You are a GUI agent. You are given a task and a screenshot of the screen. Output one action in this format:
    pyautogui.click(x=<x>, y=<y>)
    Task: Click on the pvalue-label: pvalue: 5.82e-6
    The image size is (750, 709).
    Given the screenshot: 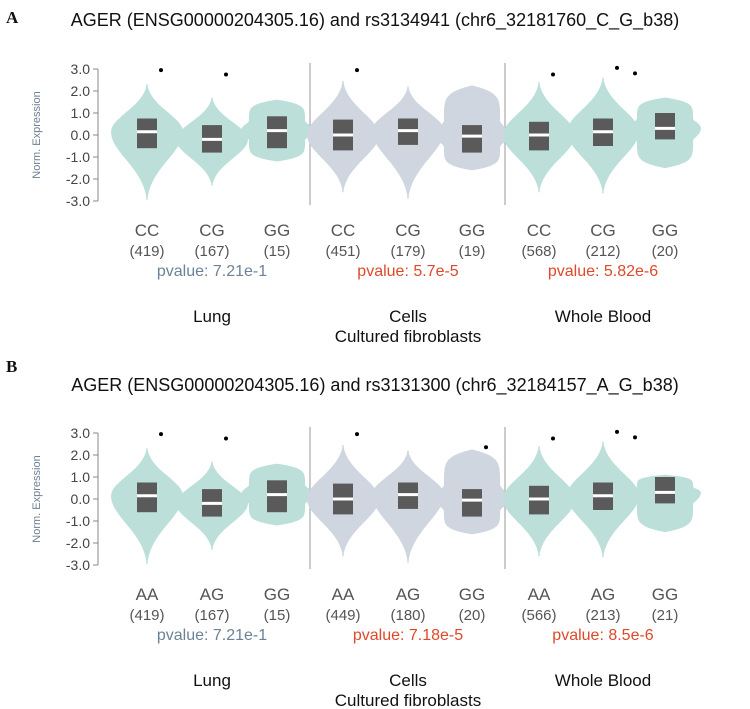 What is the action you would take?
    pyautogui.click(x=603, y=271)
    